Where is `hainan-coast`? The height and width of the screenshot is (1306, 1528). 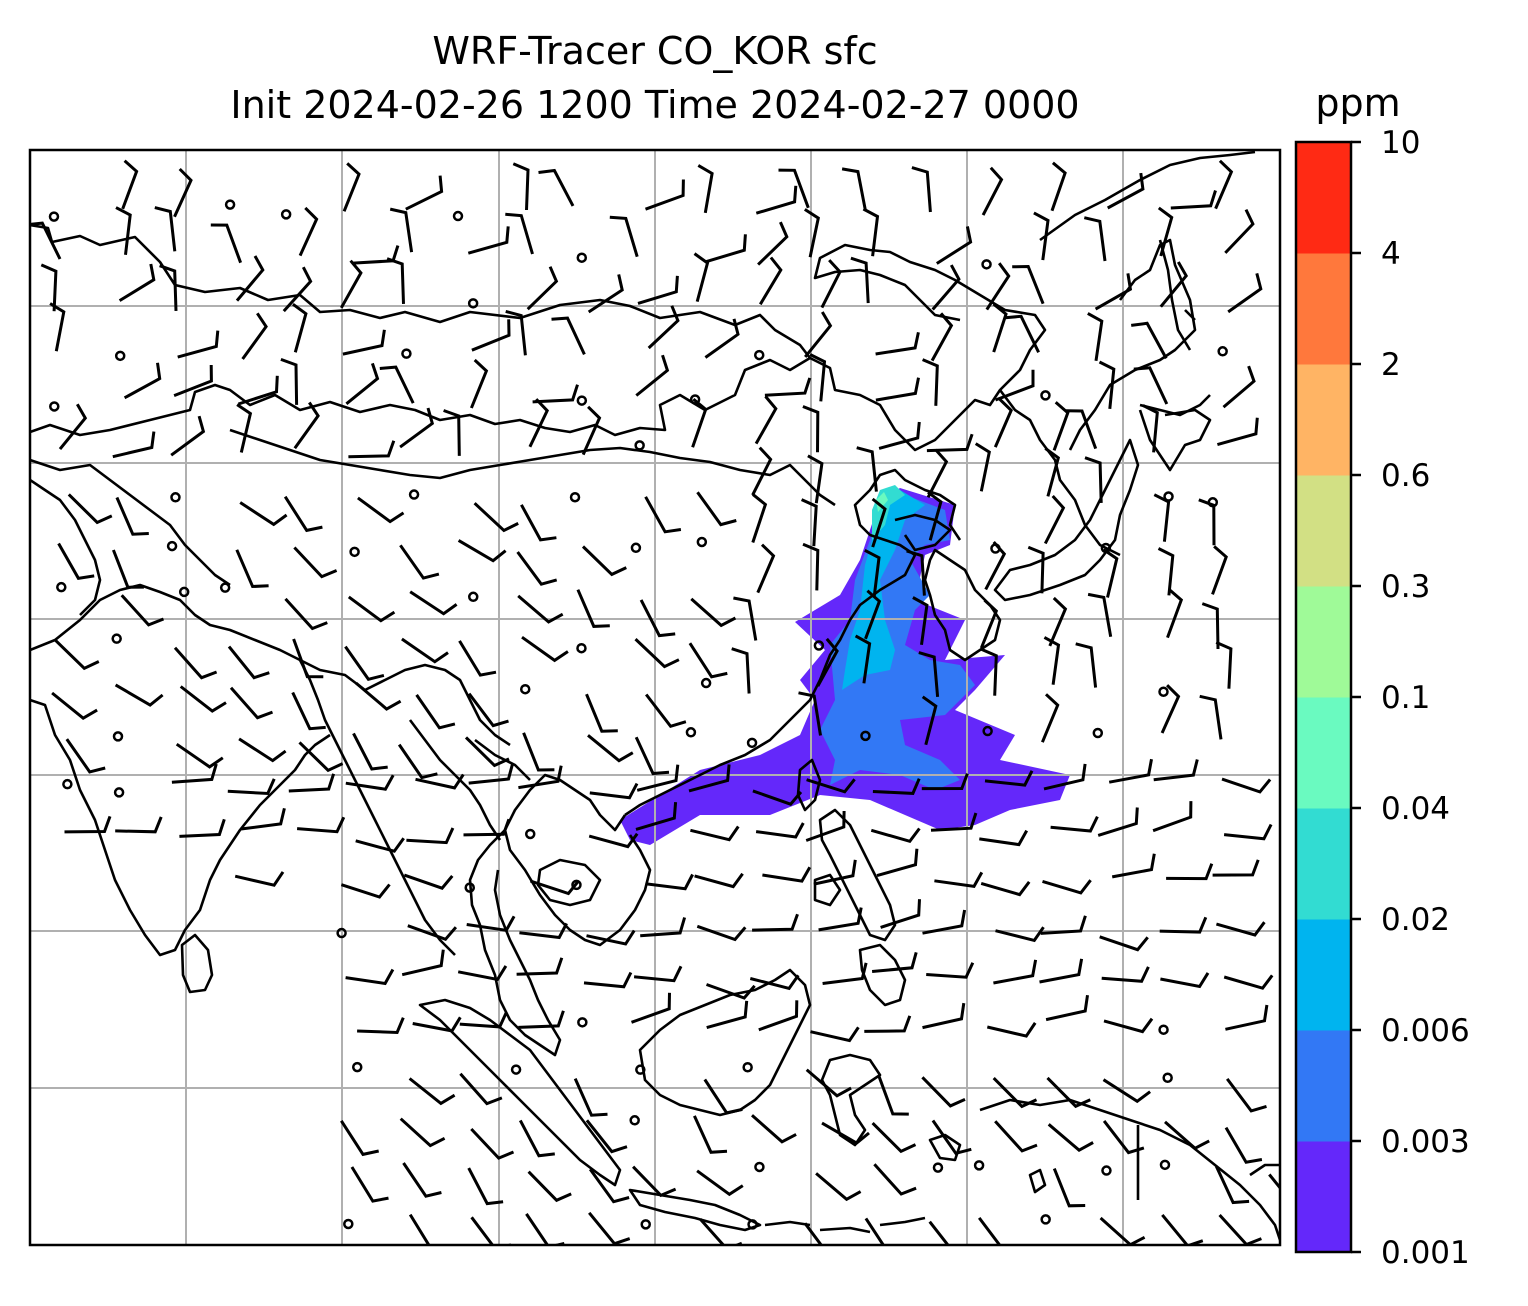 hainan-coast is located at coordinates (569, 882).